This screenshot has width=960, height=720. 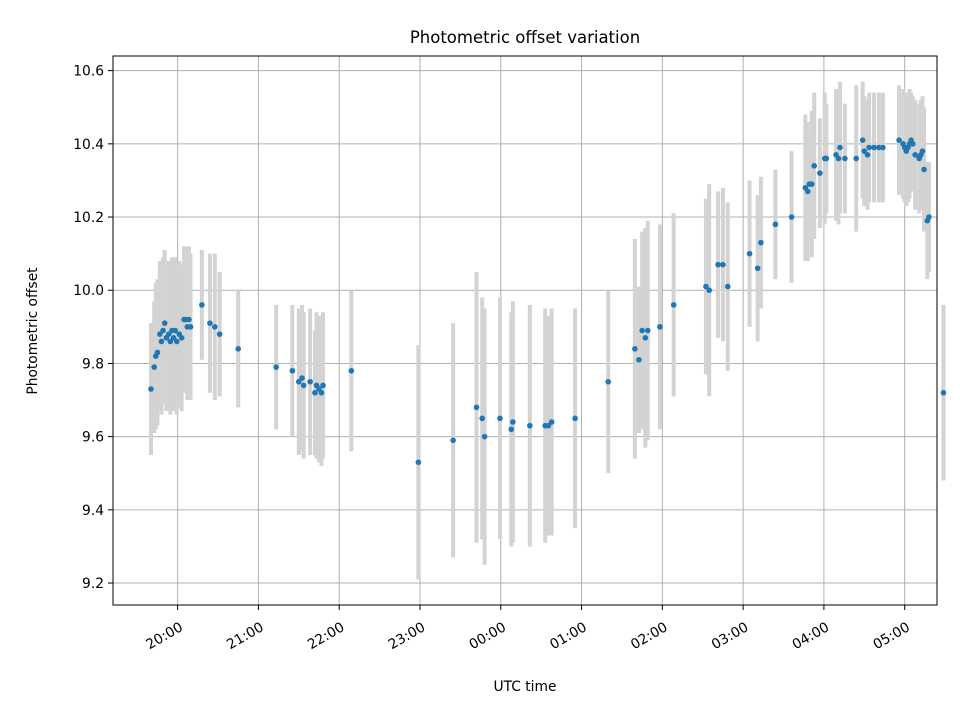 What do you see at coordinates (33, 331) in the screenshot?
I see `y-axis-label: Photometric offset` at bounding box center [33, 331].